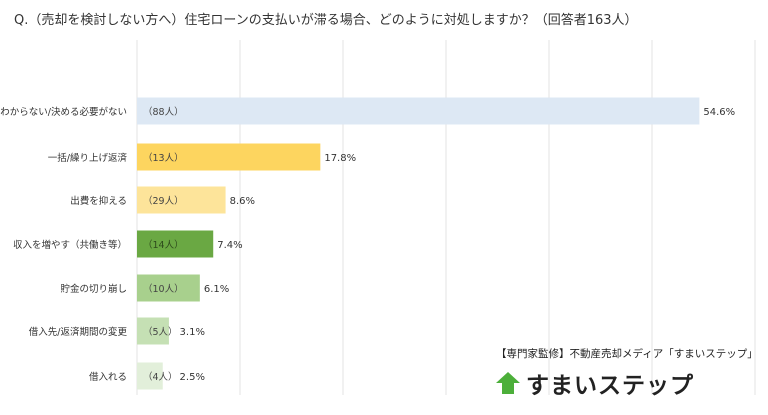 The image size is (768, 415). What do you see at coordinates (192, 332) in the screenshot?
I see `value-label: 3.1%` at bounding box center [192, 332].